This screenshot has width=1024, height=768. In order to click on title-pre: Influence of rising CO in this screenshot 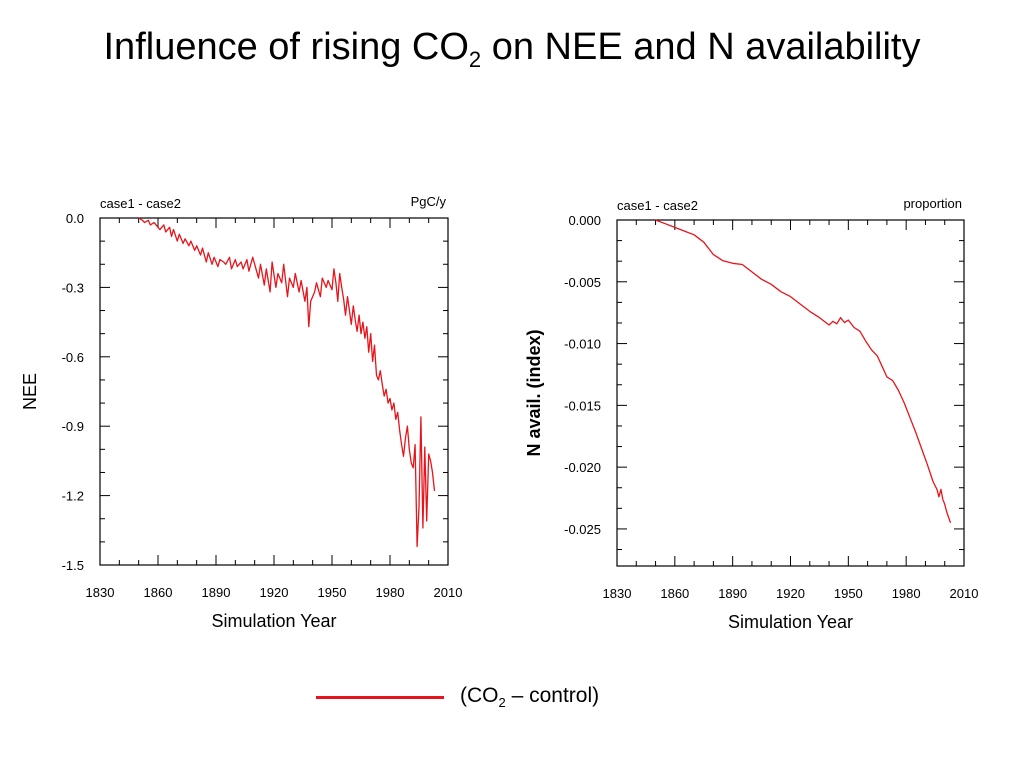, I will do `click(286, 47)`.